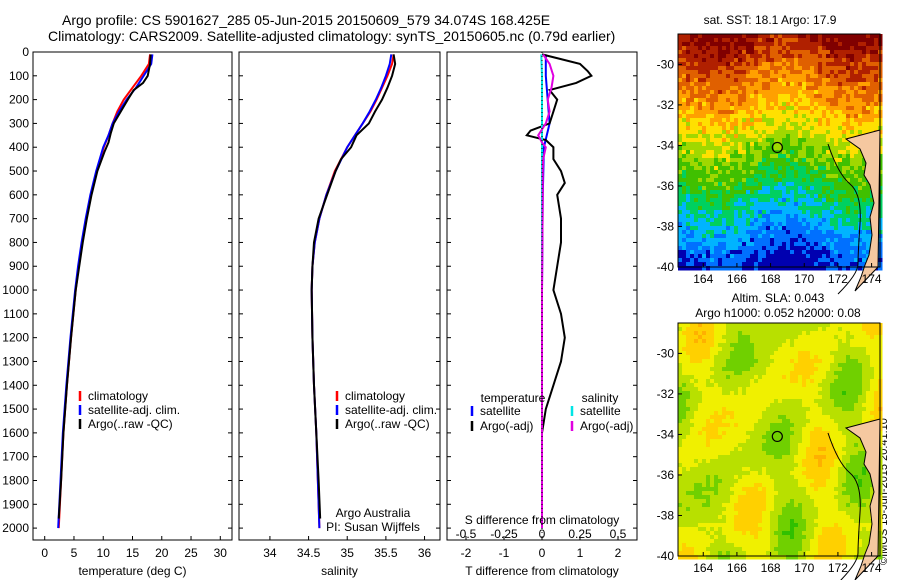 The height and width of the screenshot is (580, 900). Describe the element at coordinates (844, 219) in the screenshot. I see `contour-line` at that location.